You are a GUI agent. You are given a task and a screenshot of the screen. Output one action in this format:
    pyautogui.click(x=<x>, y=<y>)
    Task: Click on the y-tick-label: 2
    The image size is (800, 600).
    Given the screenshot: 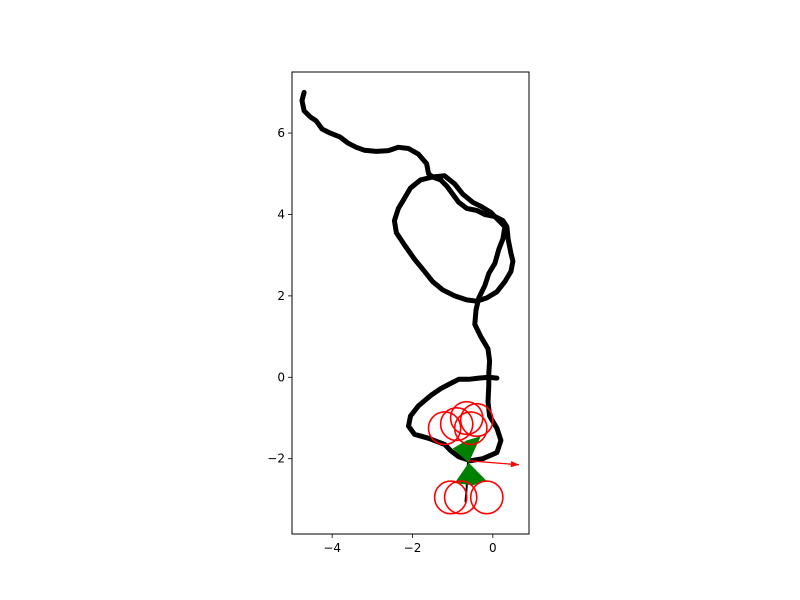 What is the action you would take?
    pyautogui.click(x=281, y=296)
    